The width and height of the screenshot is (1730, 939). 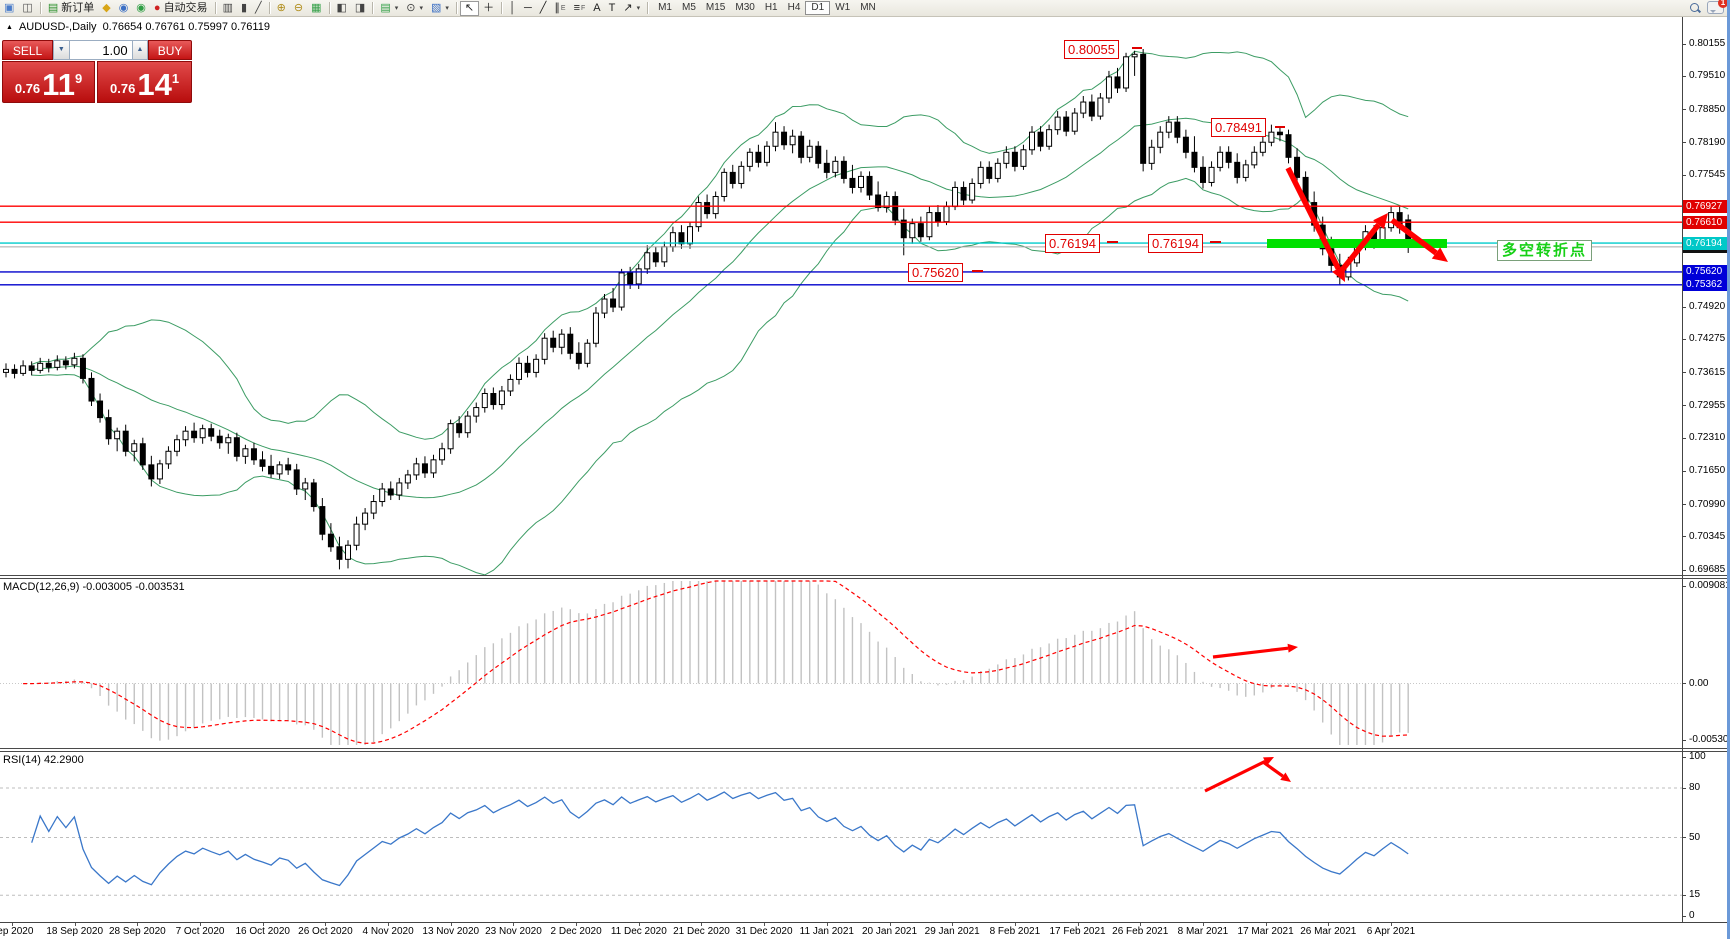 What do you see at coordinates (689, 7) in the screenshot?
I see `timeframe-m5: M5` at bounding box center [689, 7].